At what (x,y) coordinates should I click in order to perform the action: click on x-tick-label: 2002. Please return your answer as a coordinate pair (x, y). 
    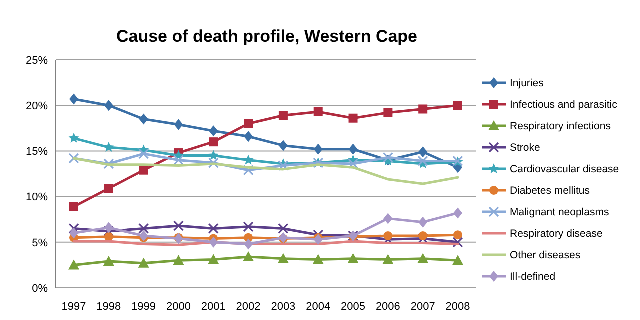
    Looking at the image, I should click on (248, 307).